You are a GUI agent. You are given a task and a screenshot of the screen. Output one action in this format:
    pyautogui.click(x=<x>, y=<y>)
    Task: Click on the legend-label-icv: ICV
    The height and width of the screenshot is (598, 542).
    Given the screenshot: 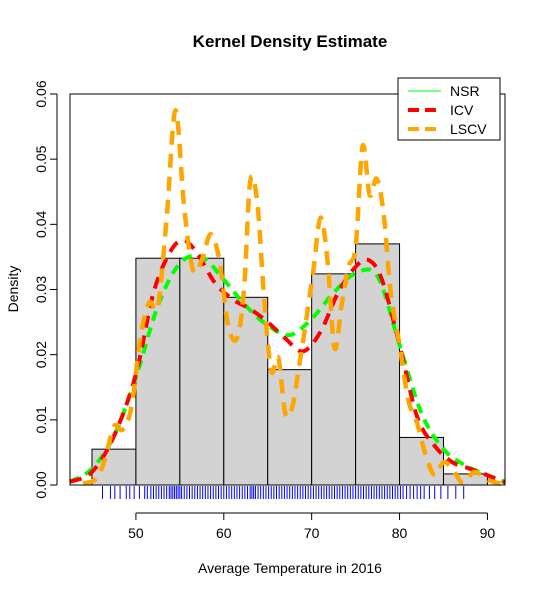 What is the action you would take?
    pyautogui.click(x=462, y=110)
    